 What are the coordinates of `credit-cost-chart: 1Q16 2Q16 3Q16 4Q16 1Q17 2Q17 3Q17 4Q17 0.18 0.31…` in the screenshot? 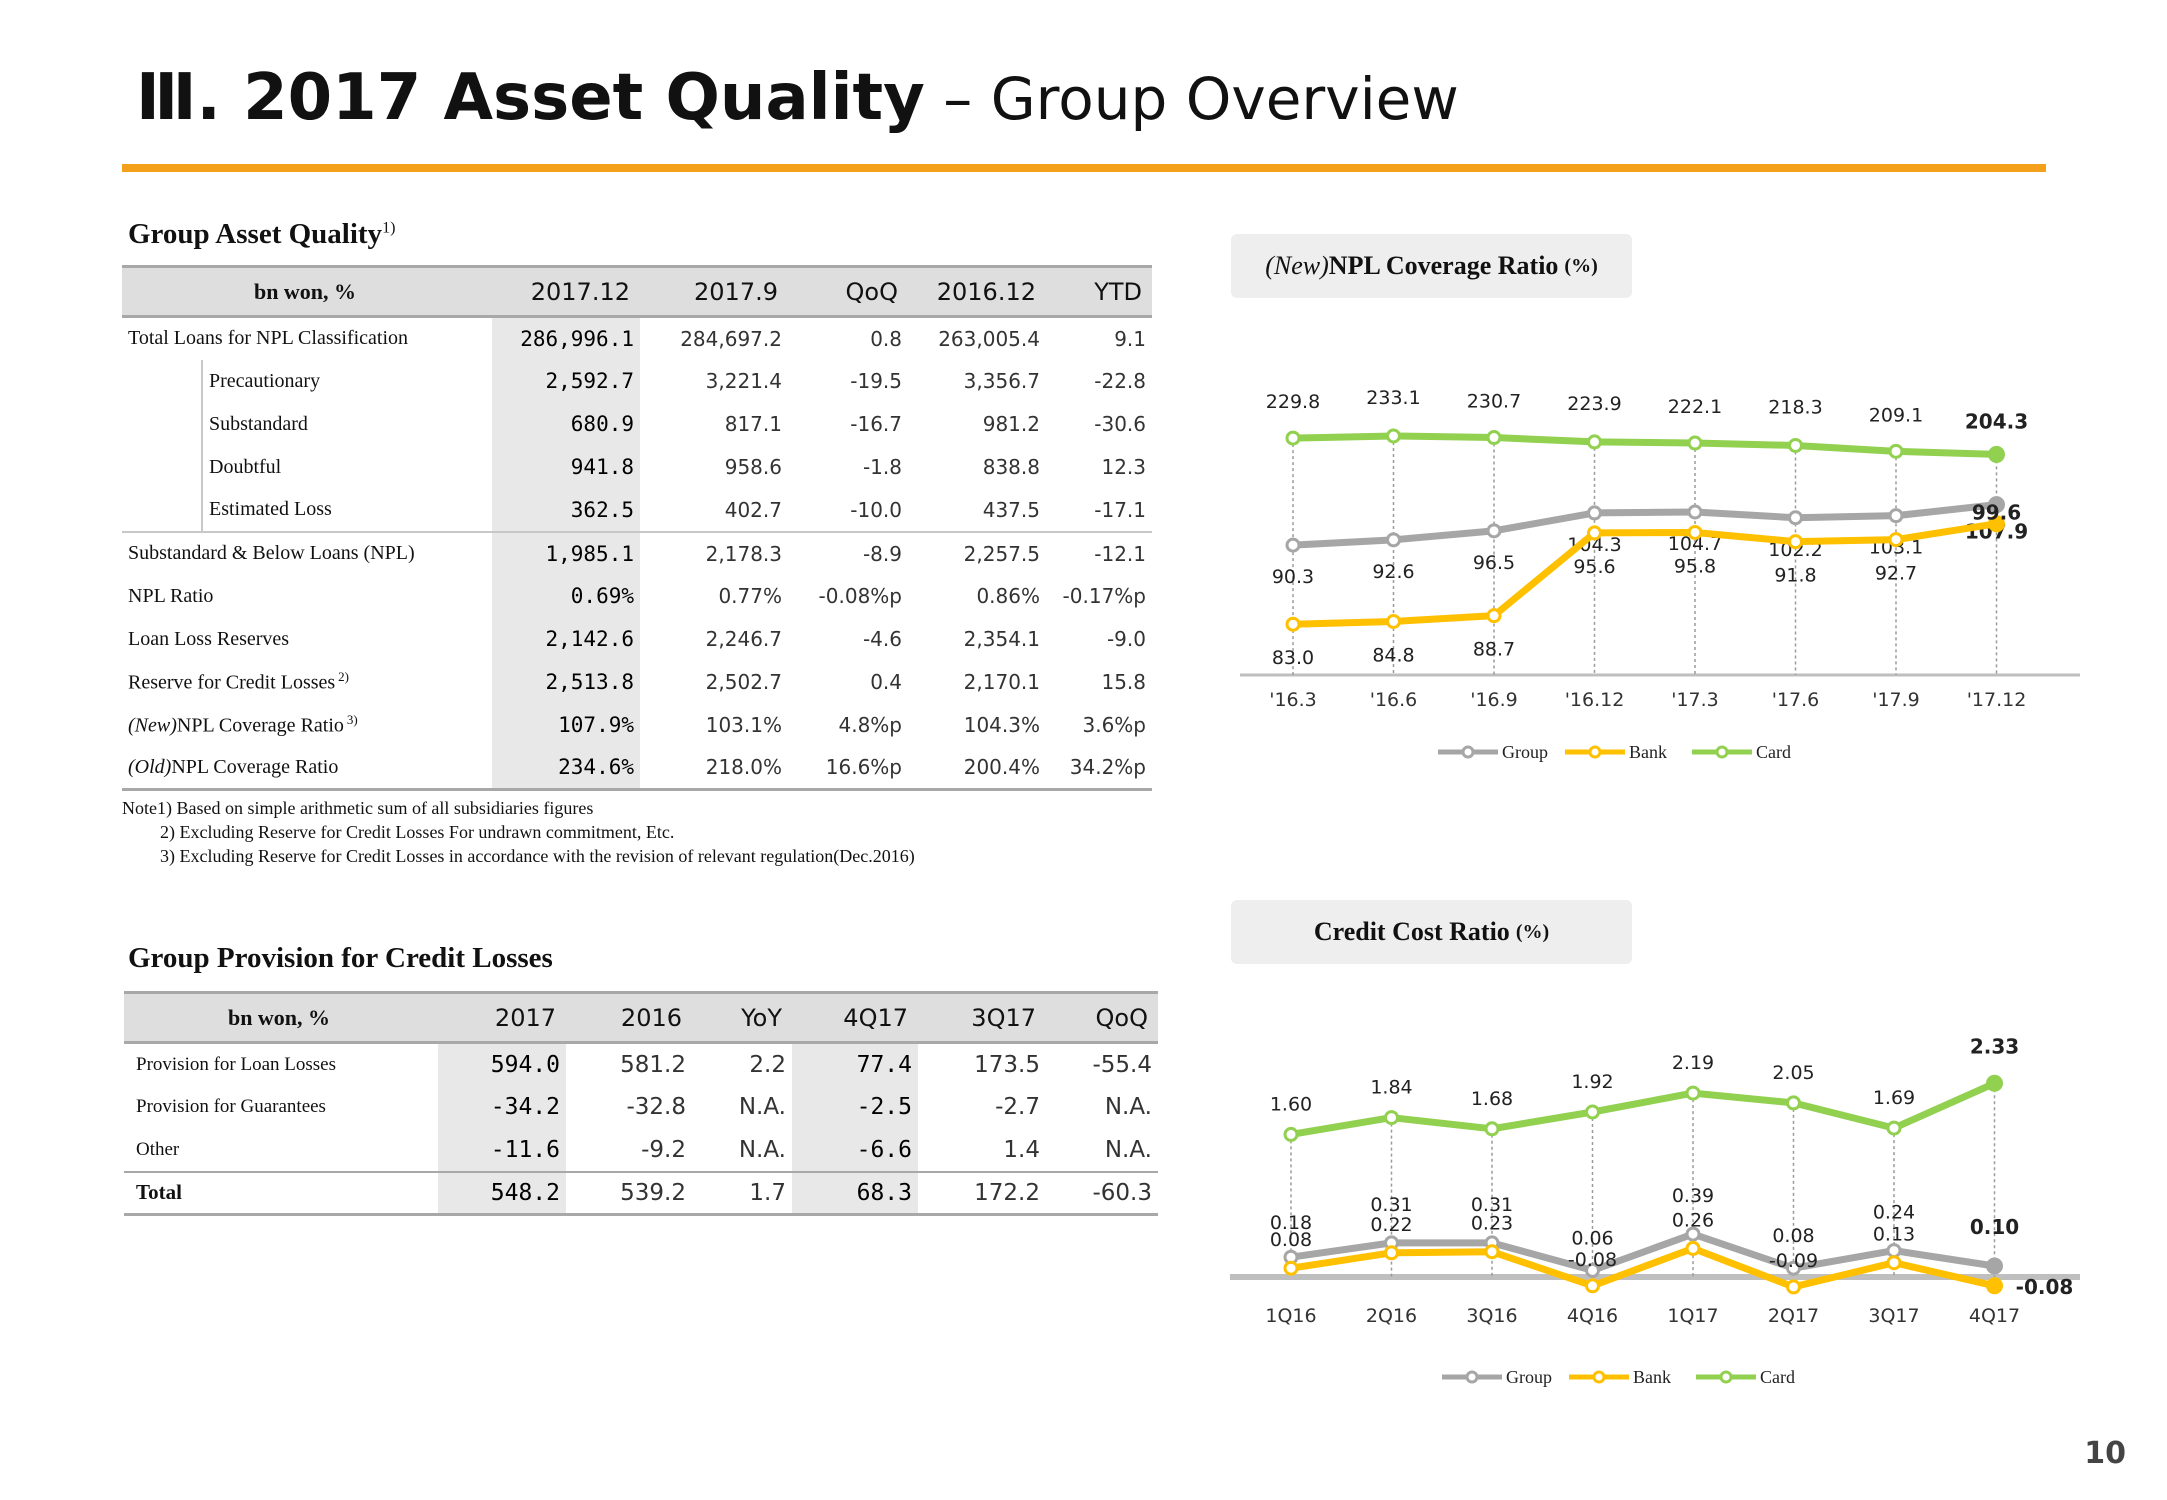 It's located at (1655, 1210).